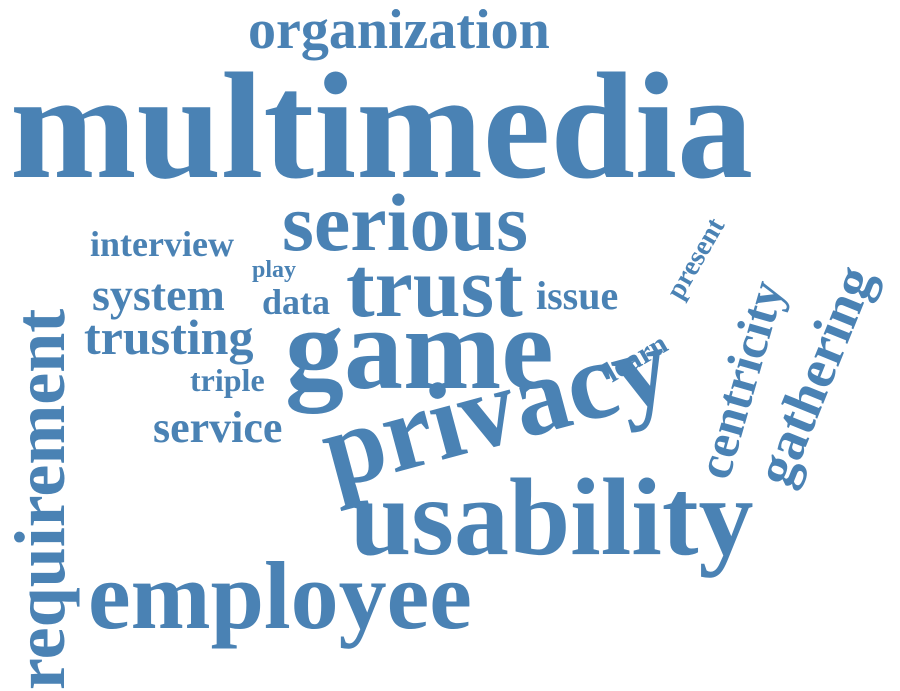  What do you see at coordinates (280, 595) in the screenshot?
I see `word-employee: employee` at bounding box center [280, 595].